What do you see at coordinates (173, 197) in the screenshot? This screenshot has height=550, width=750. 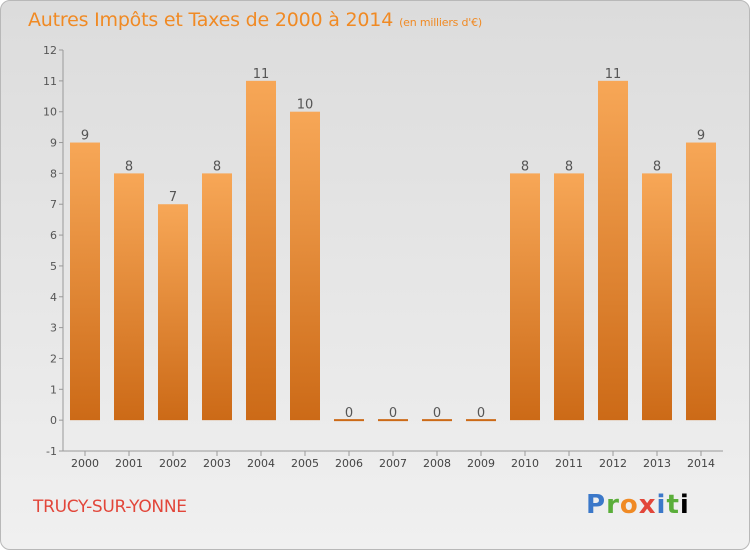 I see `data-label: 7` at bounding box center [173, 197].